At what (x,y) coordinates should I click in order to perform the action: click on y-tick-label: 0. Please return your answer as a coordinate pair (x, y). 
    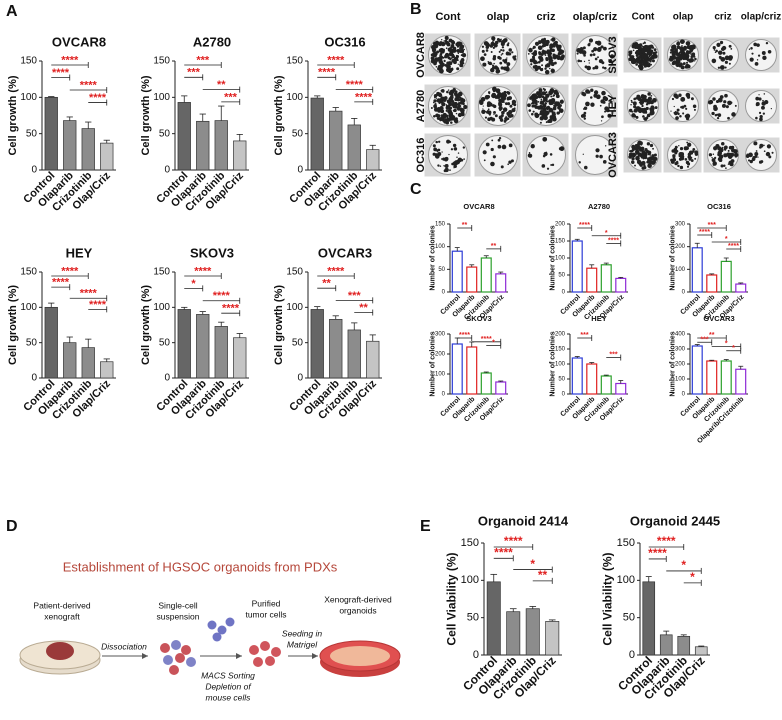
    Looking at the image, I should click on (444, 395).